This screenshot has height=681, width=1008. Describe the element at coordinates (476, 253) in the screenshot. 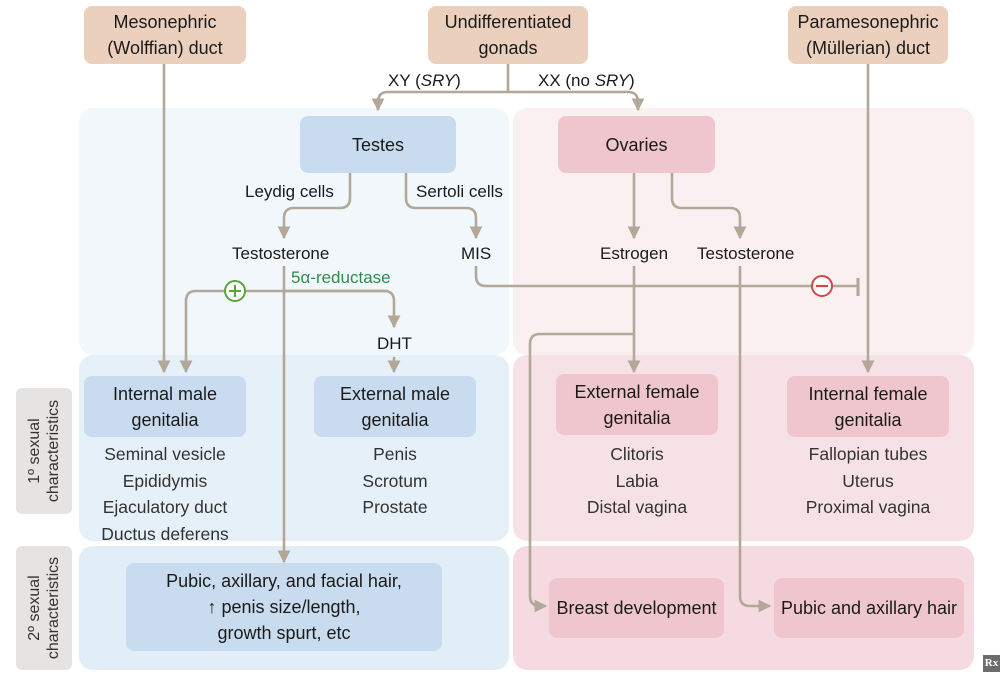

I see `mis-label: MIS` at that location.